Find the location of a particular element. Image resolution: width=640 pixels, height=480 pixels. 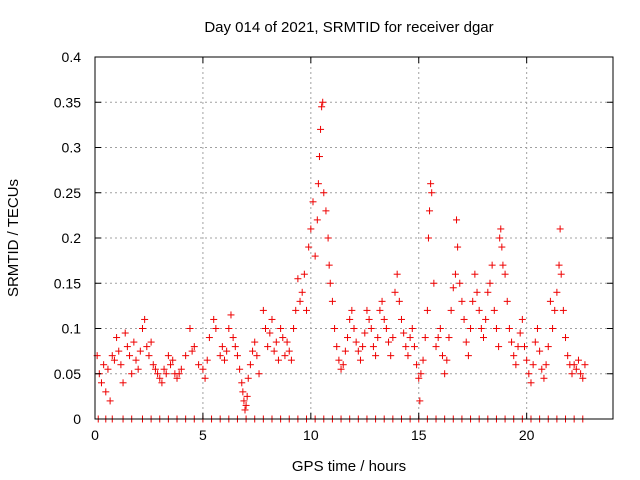

y-tick-label: 0.4 is located at coordinates (72, 57).